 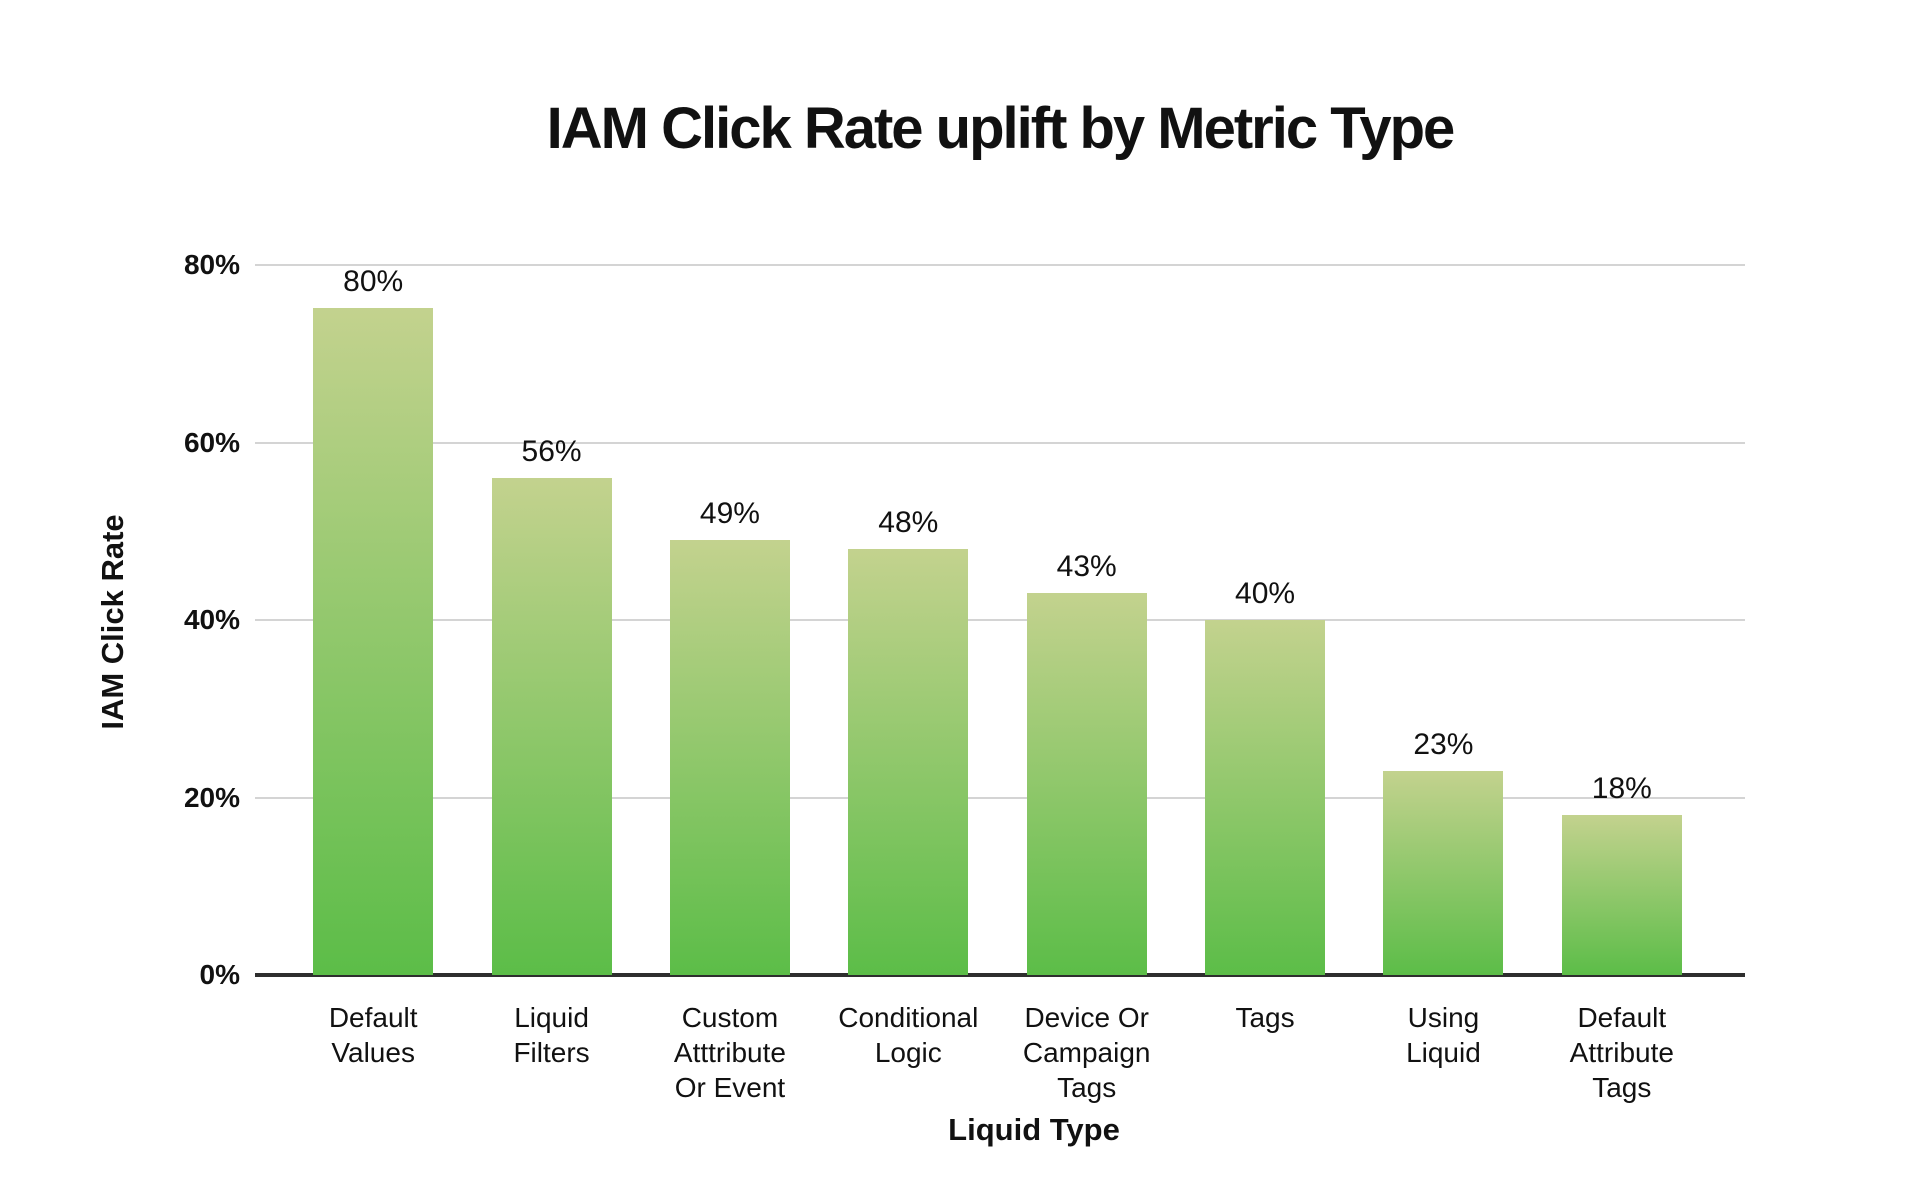 I want to click on category-label-1: Liquid Filters, so click(x=551, y=1035).